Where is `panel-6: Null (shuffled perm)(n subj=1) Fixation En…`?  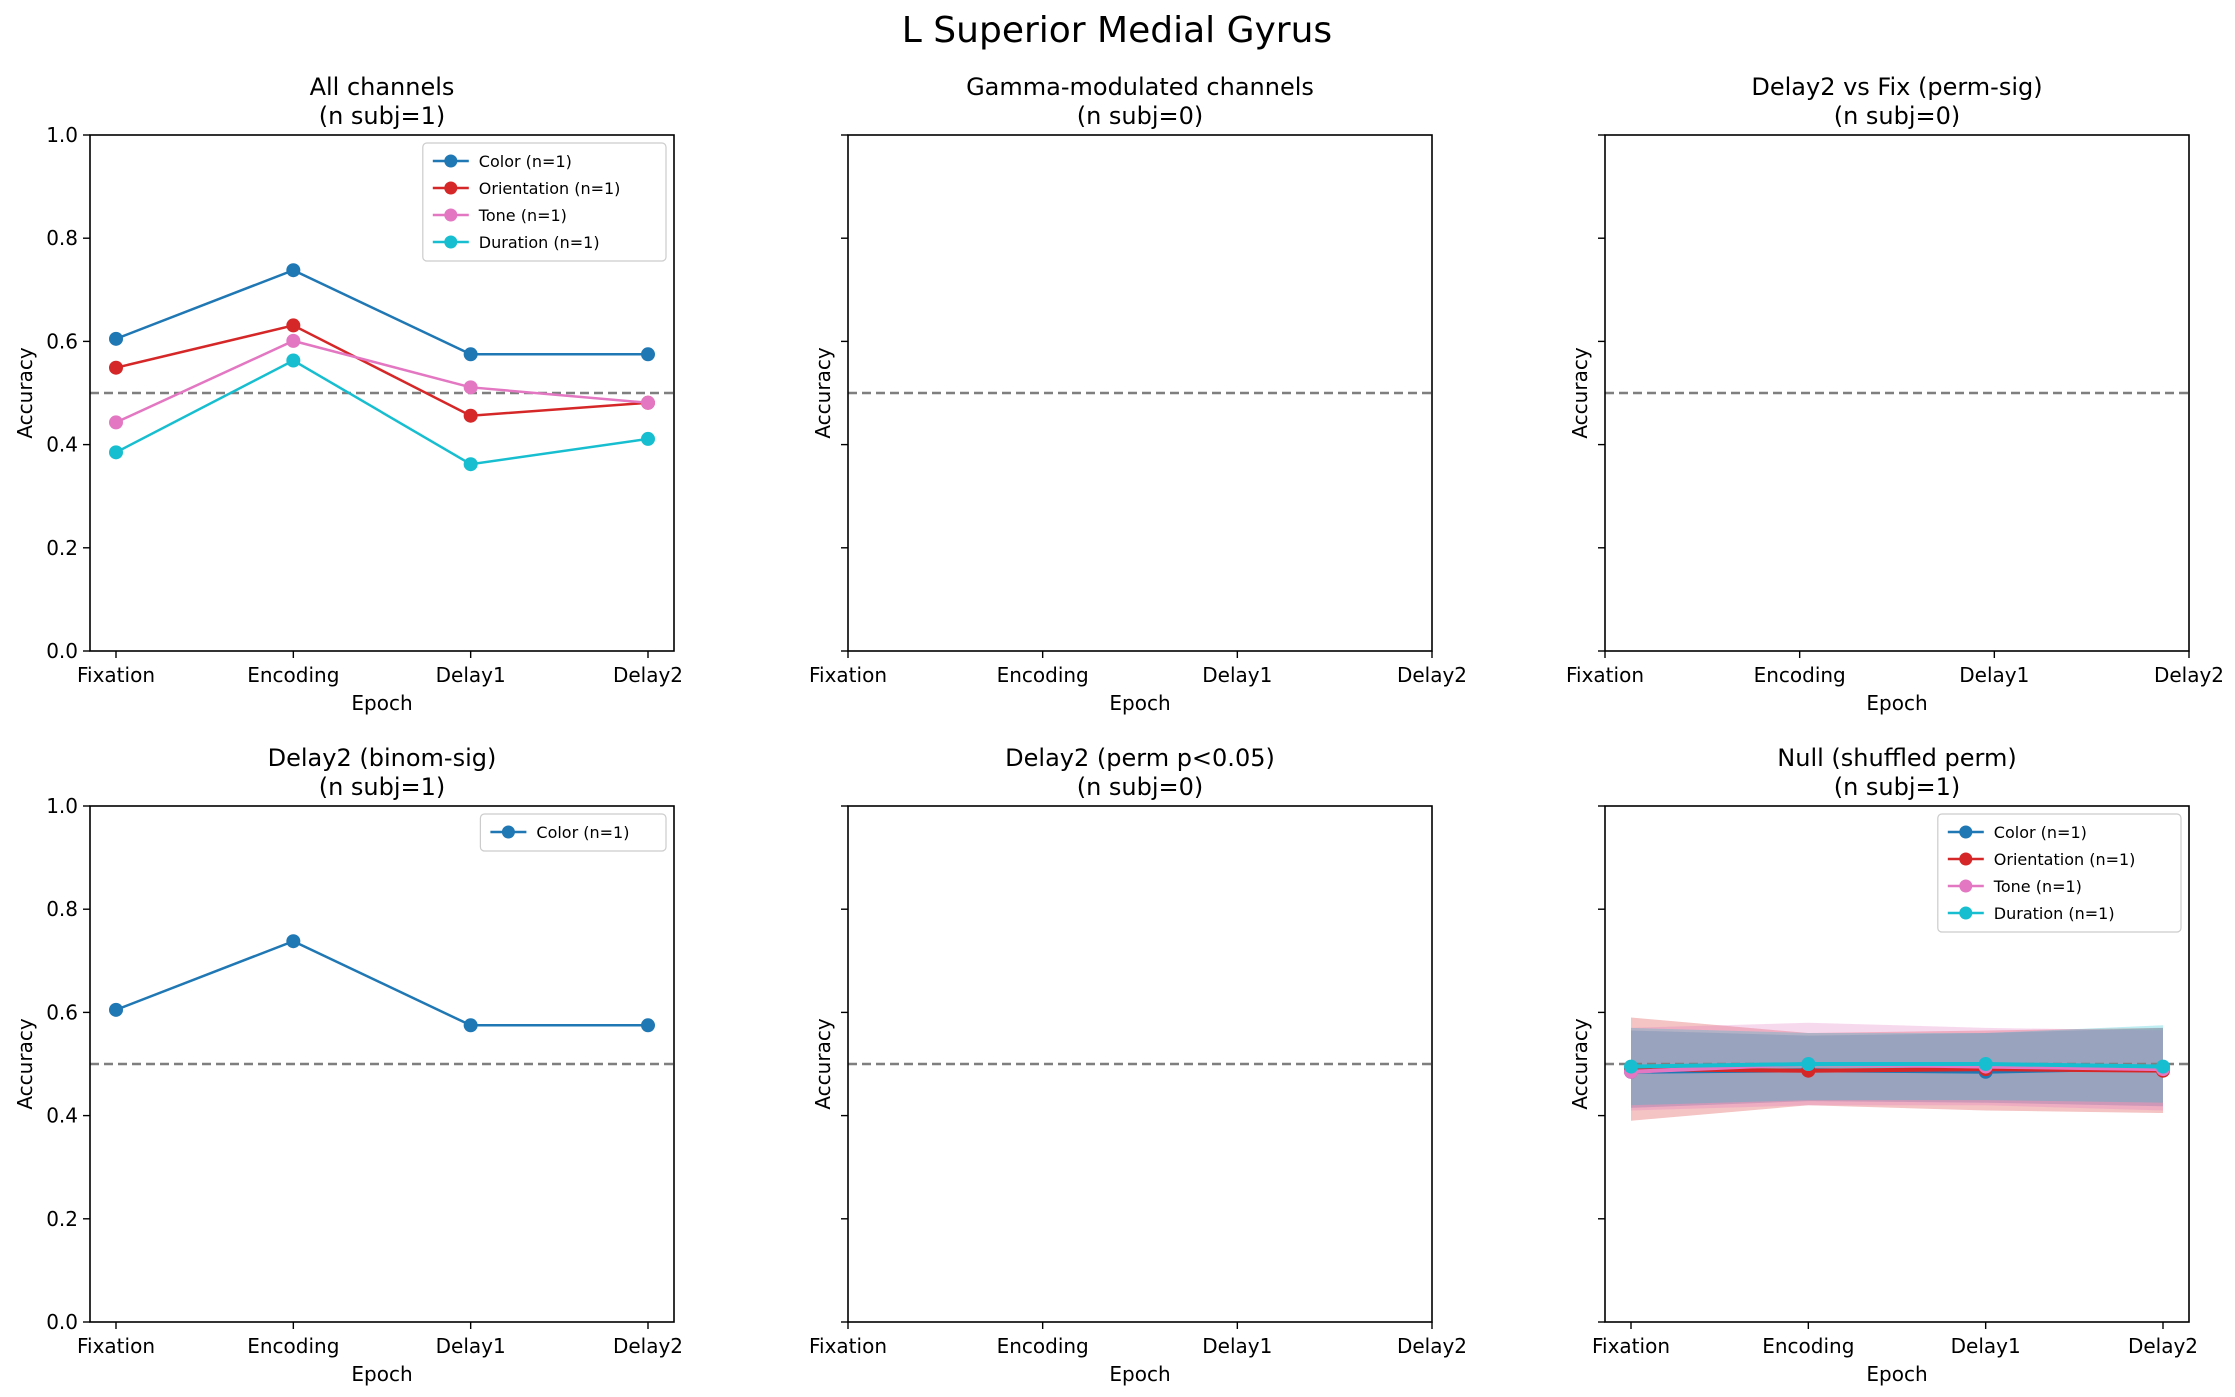
panel-6: Null (shuffled perm)(n subj=1) Fixation En… is located at coordinates (1883, 1065).